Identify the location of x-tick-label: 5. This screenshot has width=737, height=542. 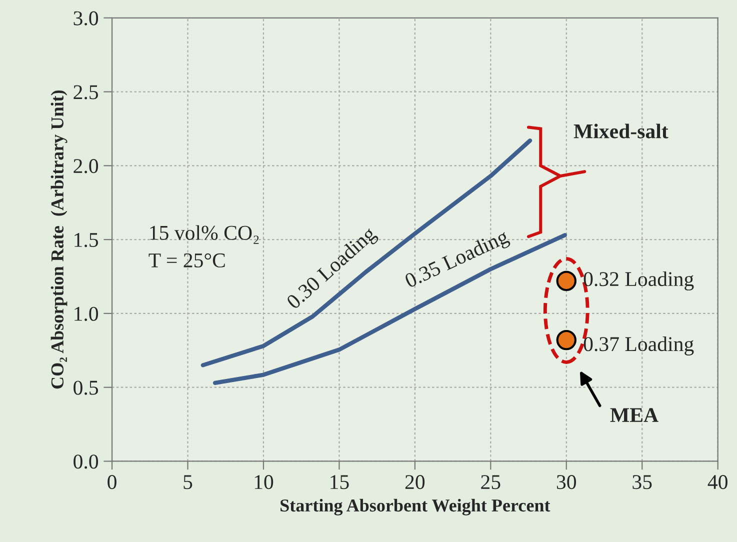
(188, 482).